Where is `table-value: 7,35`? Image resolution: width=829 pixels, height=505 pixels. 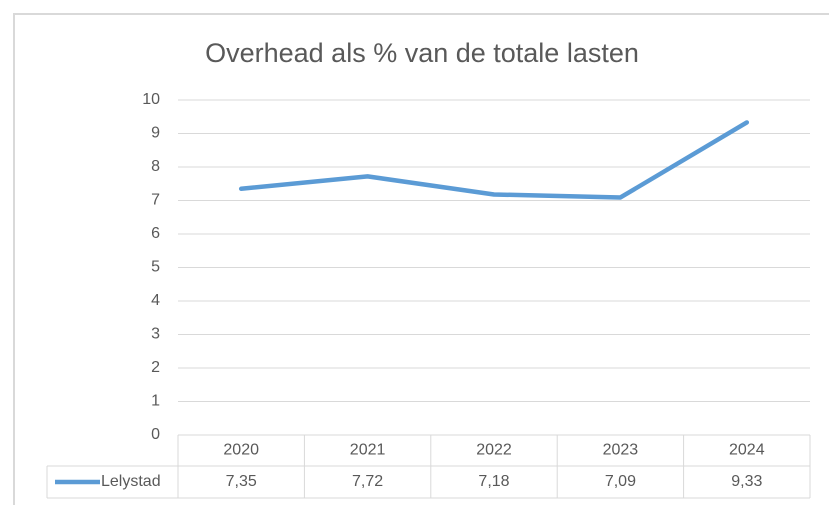 table-value: 7,35 is located at coordinates (241, 481).